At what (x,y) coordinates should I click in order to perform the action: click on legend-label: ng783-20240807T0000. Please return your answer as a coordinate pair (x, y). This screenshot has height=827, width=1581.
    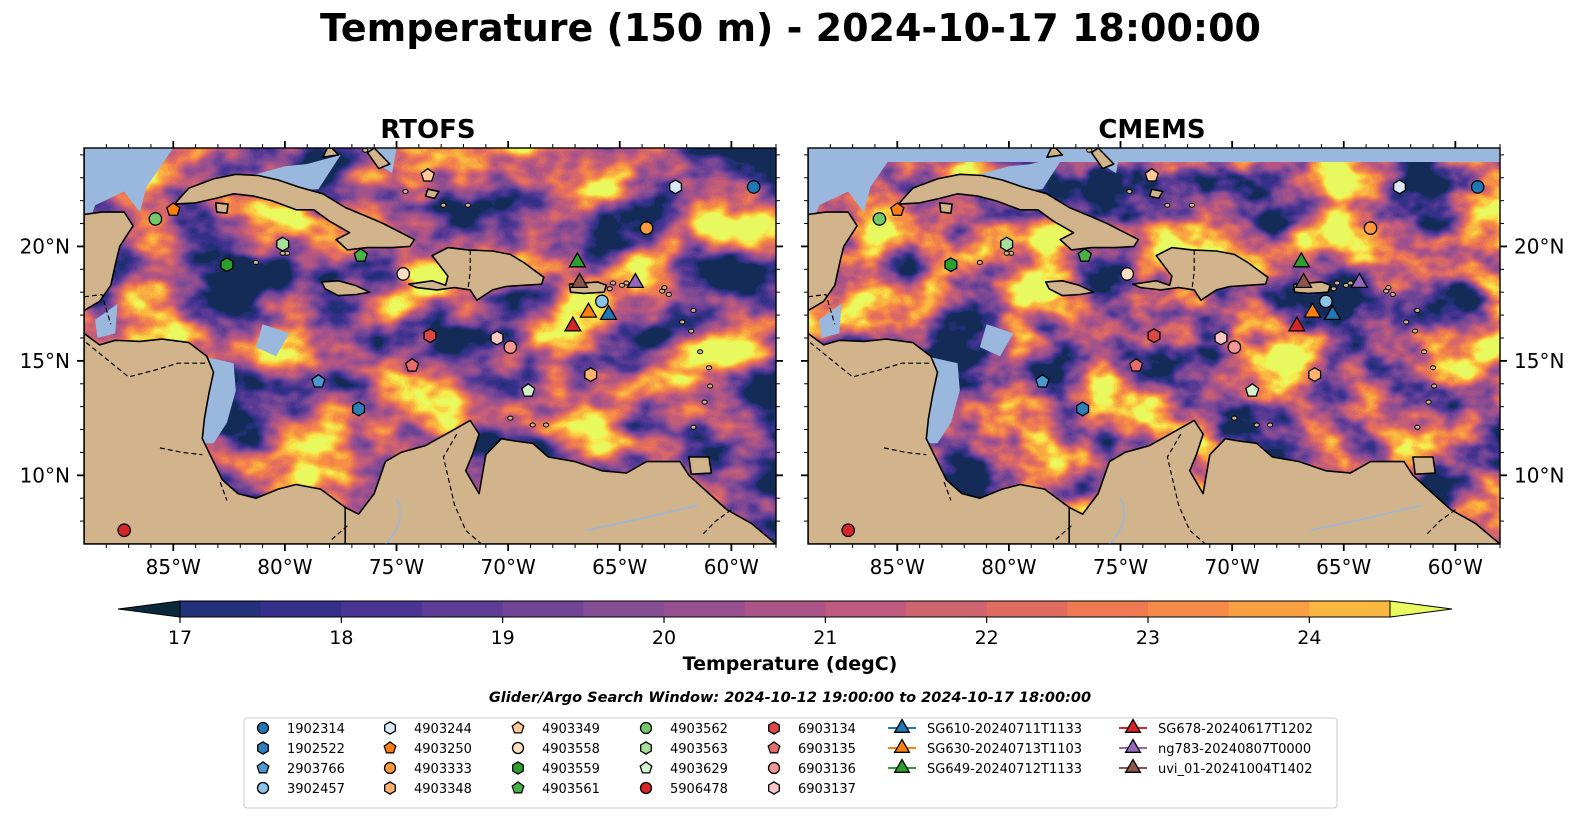
    Looking at the image, I should click on (1234, 749).